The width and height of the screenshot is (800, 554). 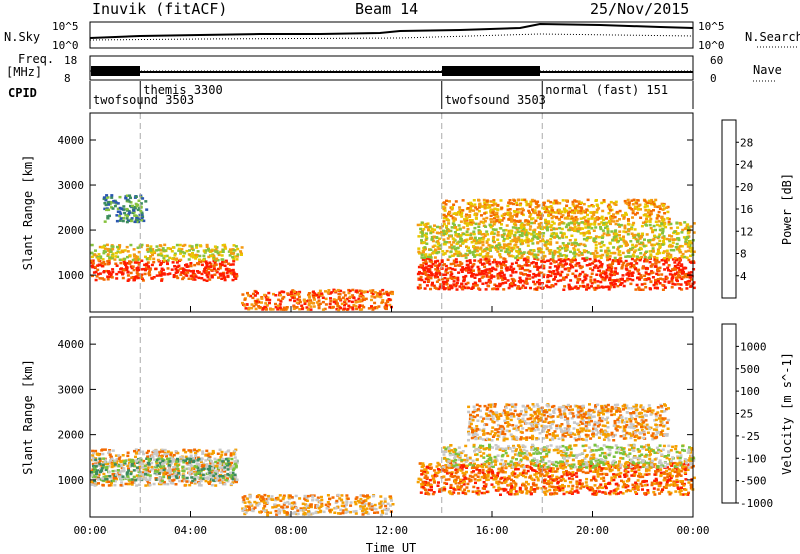 What do you see at coordinates (143, 100) in the screenshot?
I see `cpid-mode-label: twofsound 3503` at bounding box center [143, 100].